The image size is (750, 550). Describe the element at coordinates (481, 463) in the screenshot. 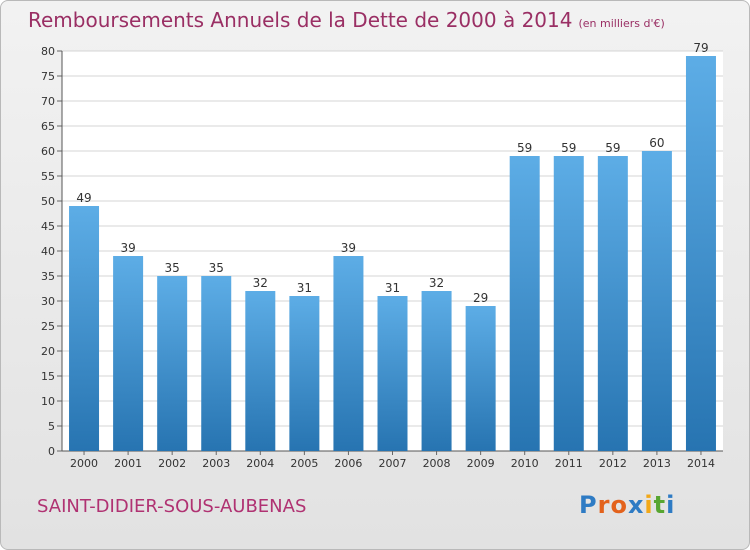

I see `x-tick-label: 2009` at that location.